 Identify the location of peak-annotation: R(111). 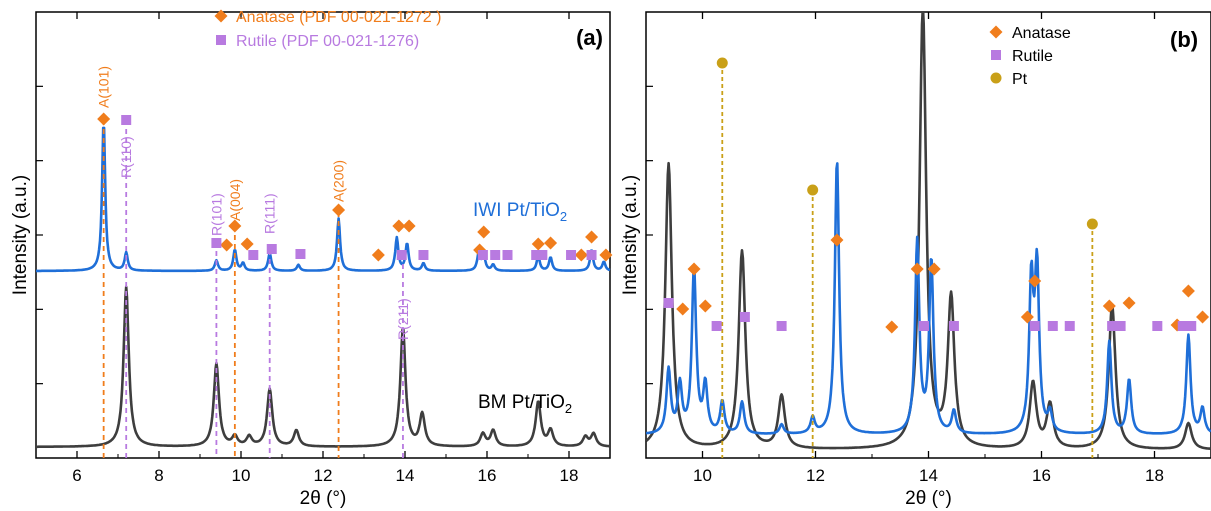
(270, 213).